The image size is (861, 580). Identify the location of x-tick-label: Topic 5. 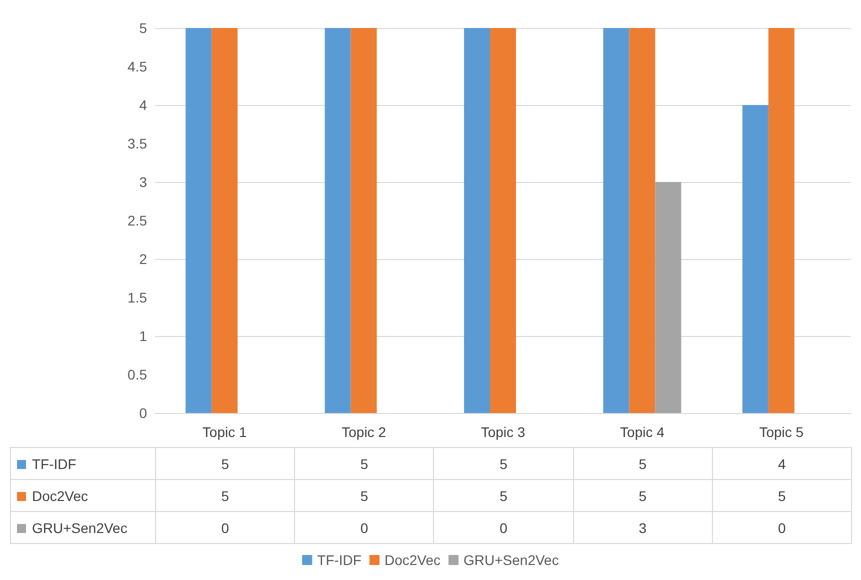
(781, 432).